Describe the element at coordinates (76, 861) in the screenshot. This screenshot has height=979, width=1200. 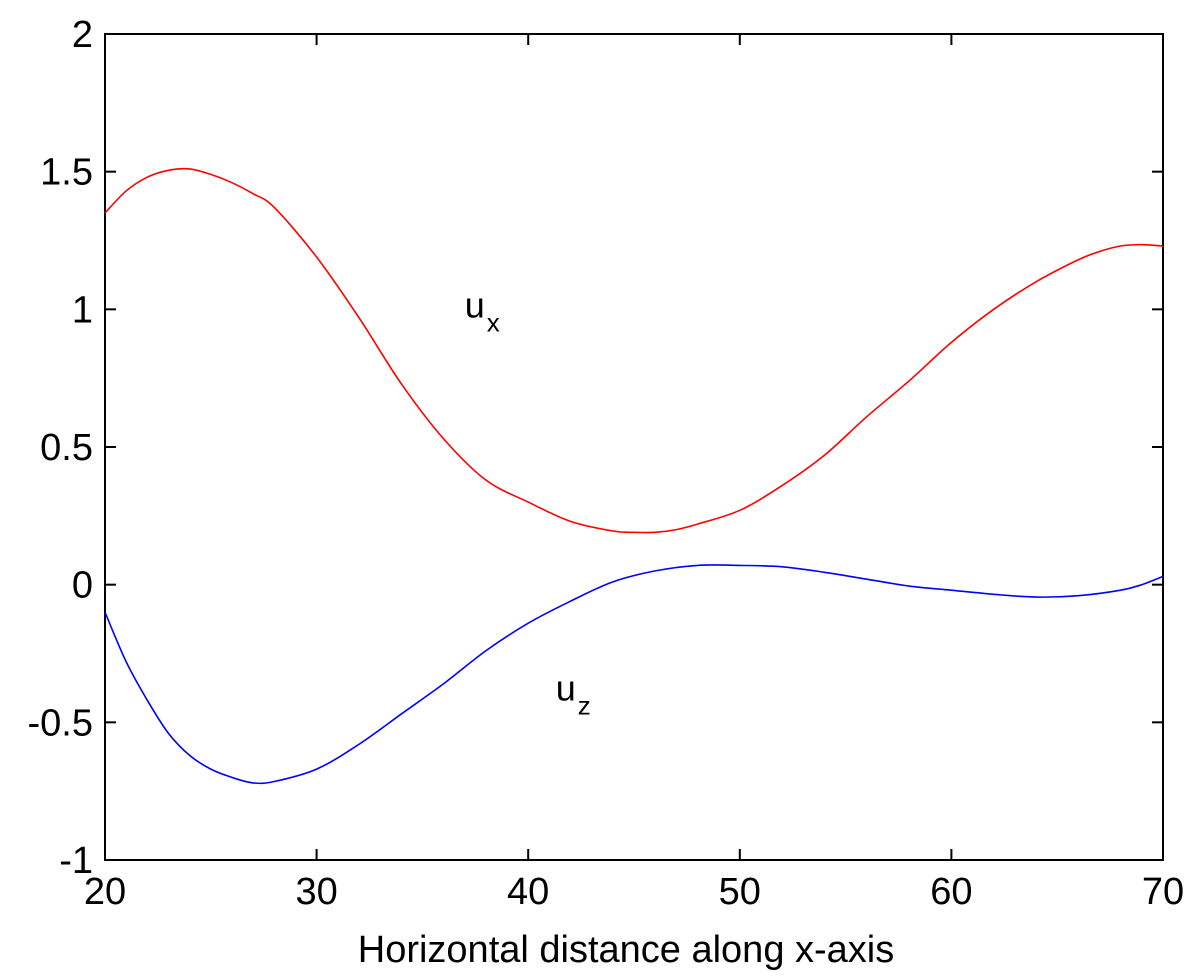
I see `y-tick-label: -1` at that location.